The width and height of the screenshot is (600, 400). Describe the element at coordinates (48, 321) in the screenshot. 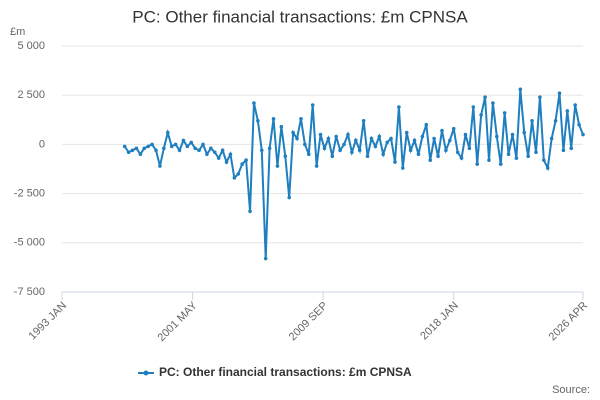

I see `x-tick-label: 1993 JAN` at that location.